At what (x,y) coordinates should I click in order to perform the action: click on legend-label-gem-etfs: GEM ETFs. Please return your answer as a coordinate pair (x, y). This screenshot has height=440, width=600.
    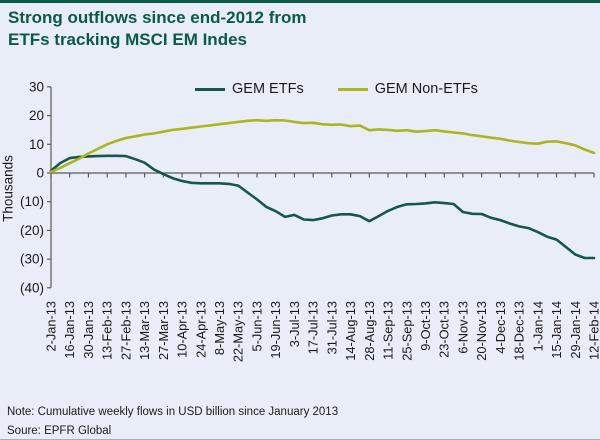
    Looking at the image, I should click on (268, 89).